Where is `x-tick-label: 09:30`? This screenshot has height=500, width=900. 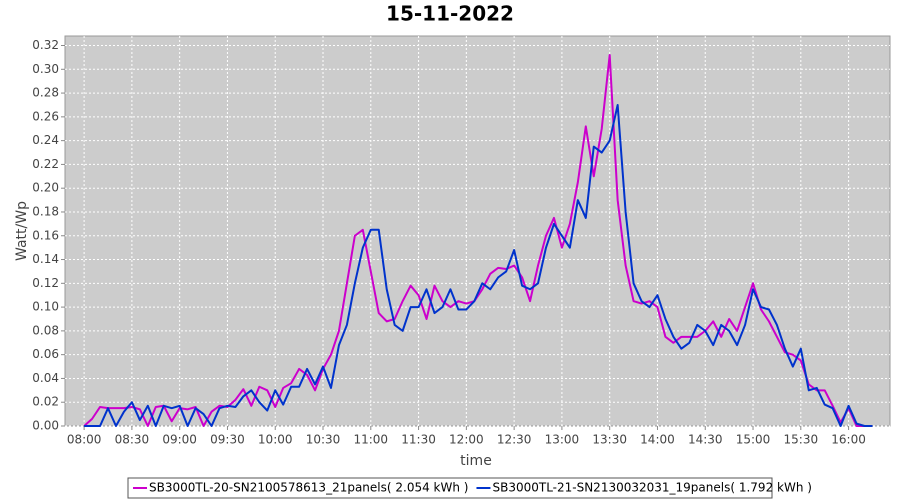
x-tick-label: 09:30 is located at coordinates (227, 440).